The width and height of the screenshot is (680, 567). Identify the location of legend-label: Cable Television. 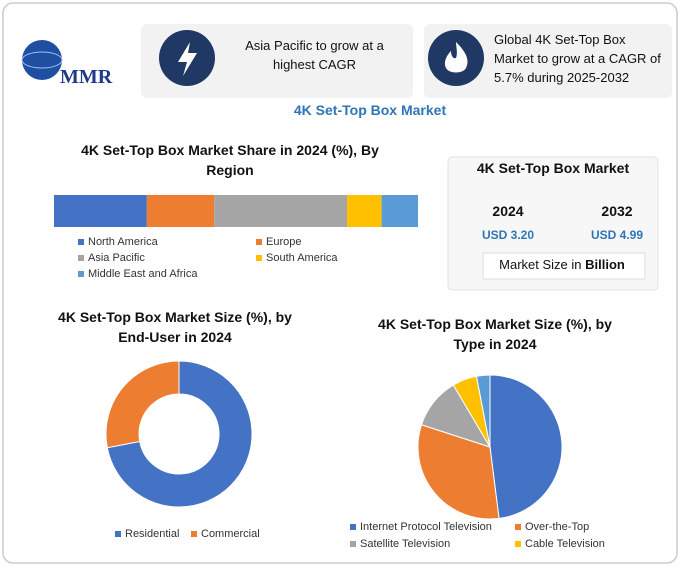
(565, 544).